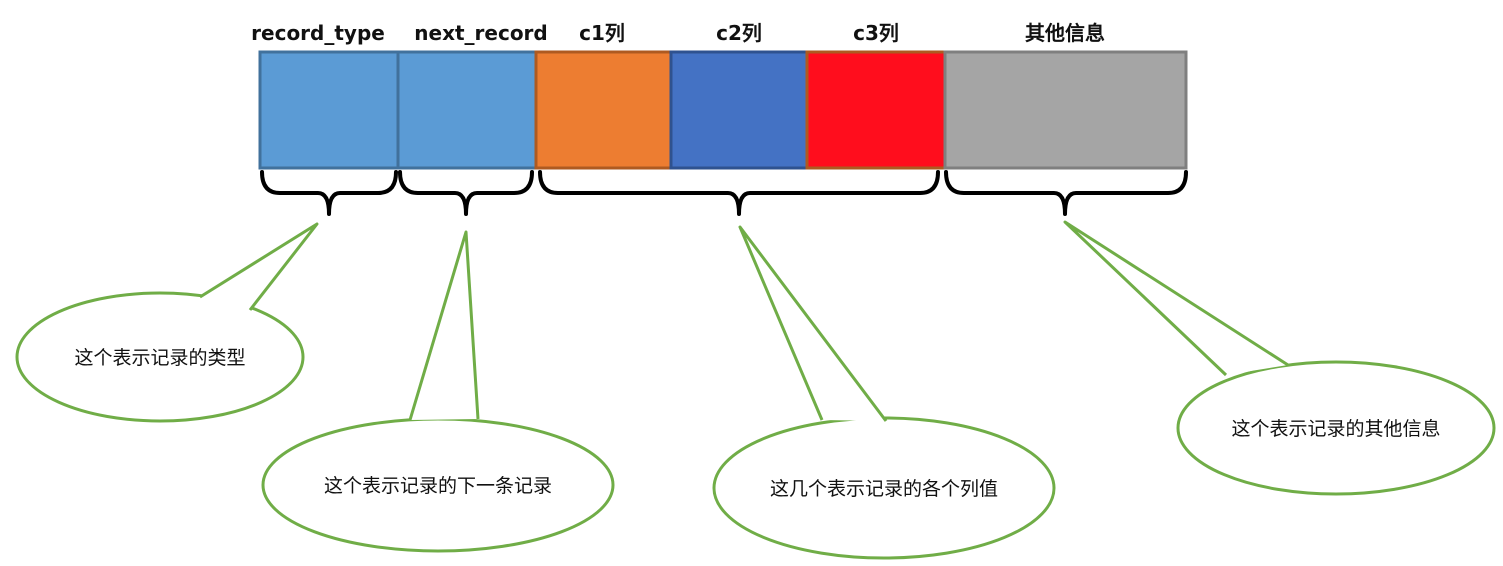  What do you see at coordinates (329, 193) in the screenshot?
I see `brace-record-type` at bounding box center [329, 193].